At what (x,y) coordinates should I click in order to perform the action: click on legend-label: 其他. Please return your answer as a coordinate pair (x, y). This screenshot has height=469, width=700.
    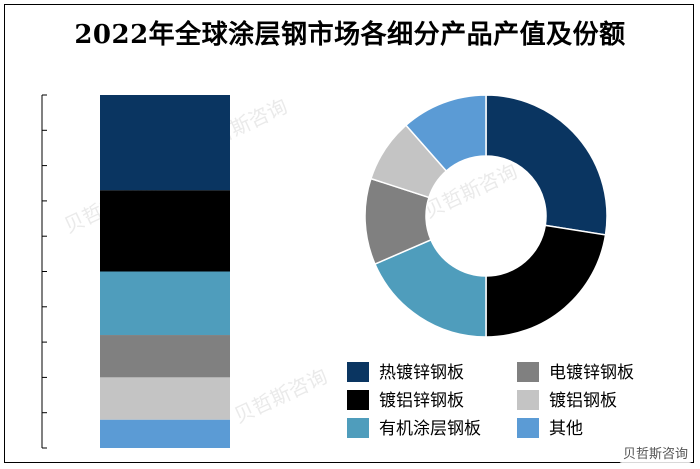
    Looking at the image, I should click on (566, 429).